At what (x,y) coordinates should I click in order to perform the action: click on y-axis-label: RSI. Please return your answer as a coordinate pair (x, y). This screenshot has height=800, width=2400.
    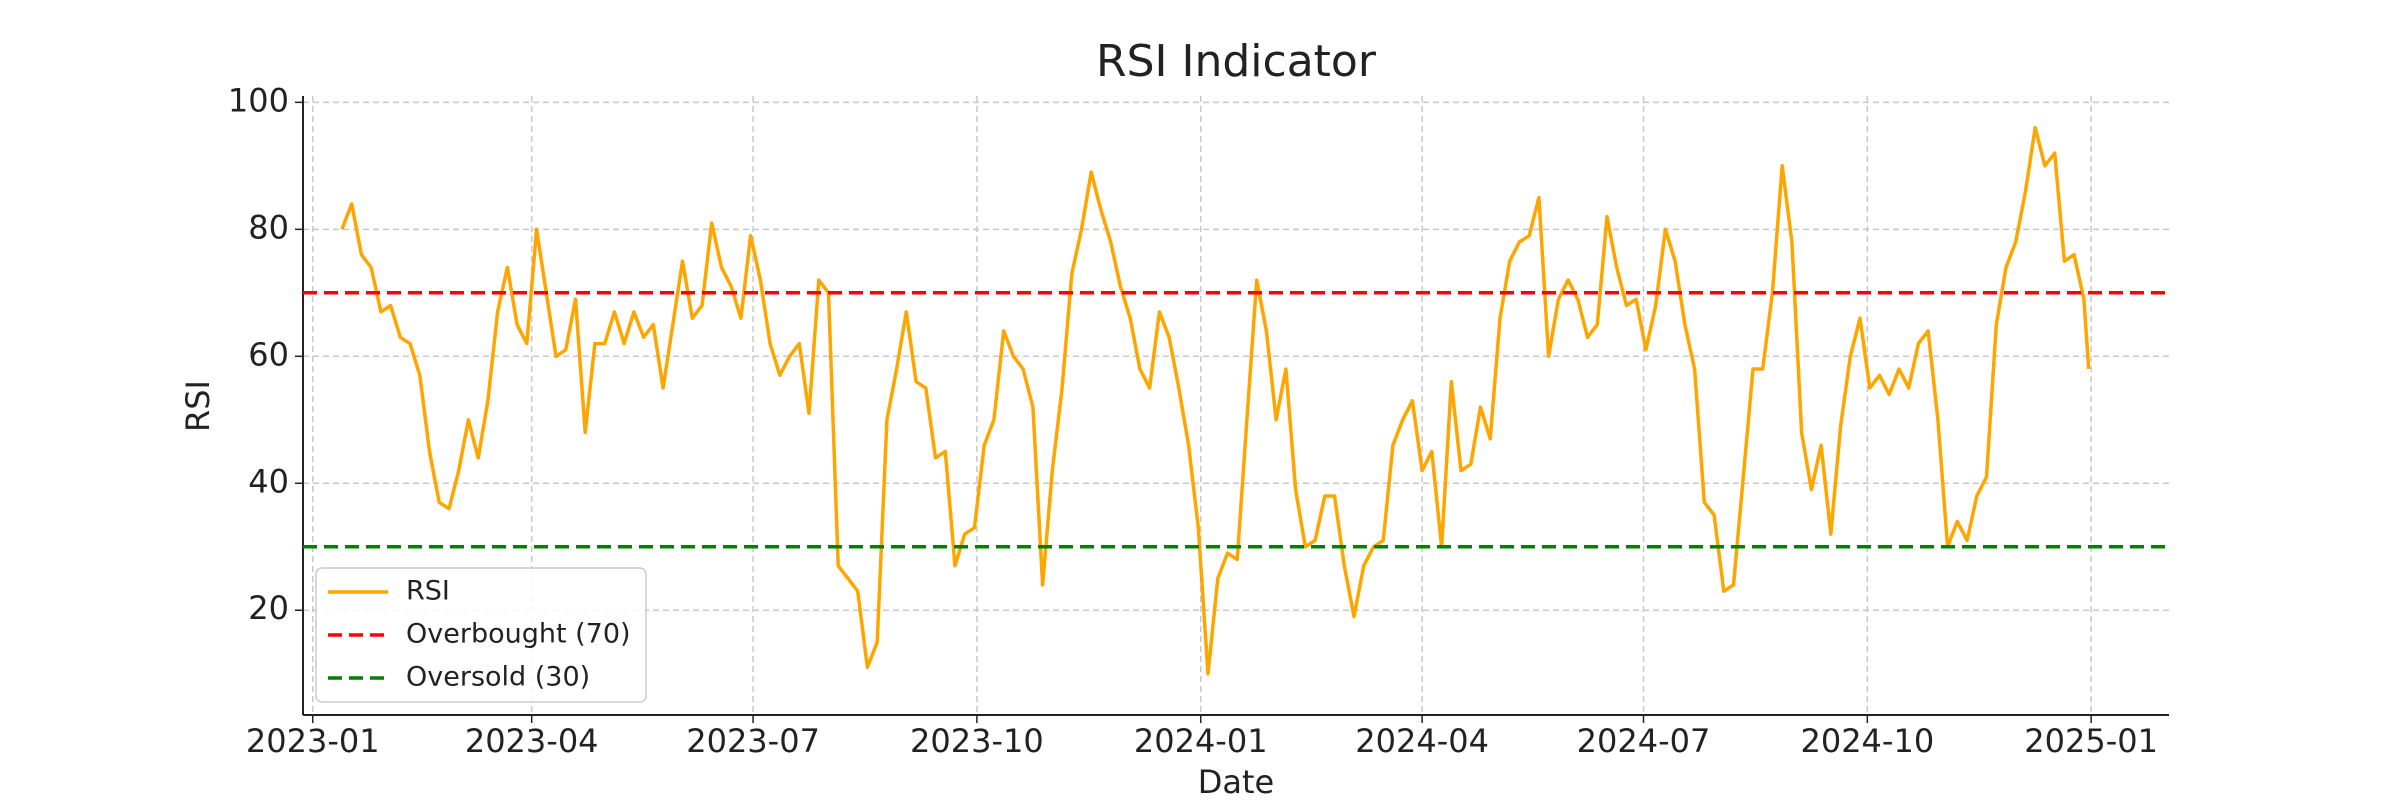
    Looking at the image, I should click on (198, 406).